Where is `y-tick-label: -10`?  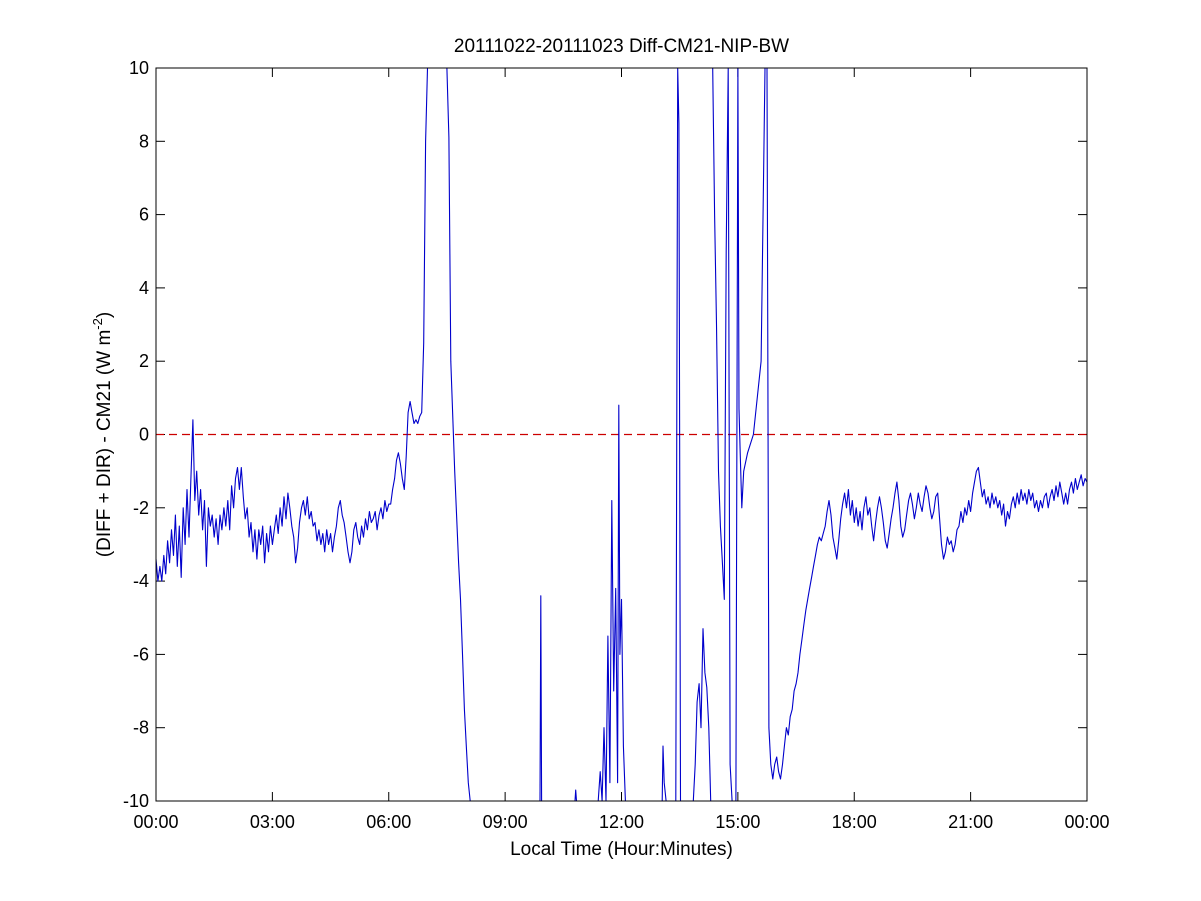 y-tick-label: -10 is located at coordinates (136, 801).